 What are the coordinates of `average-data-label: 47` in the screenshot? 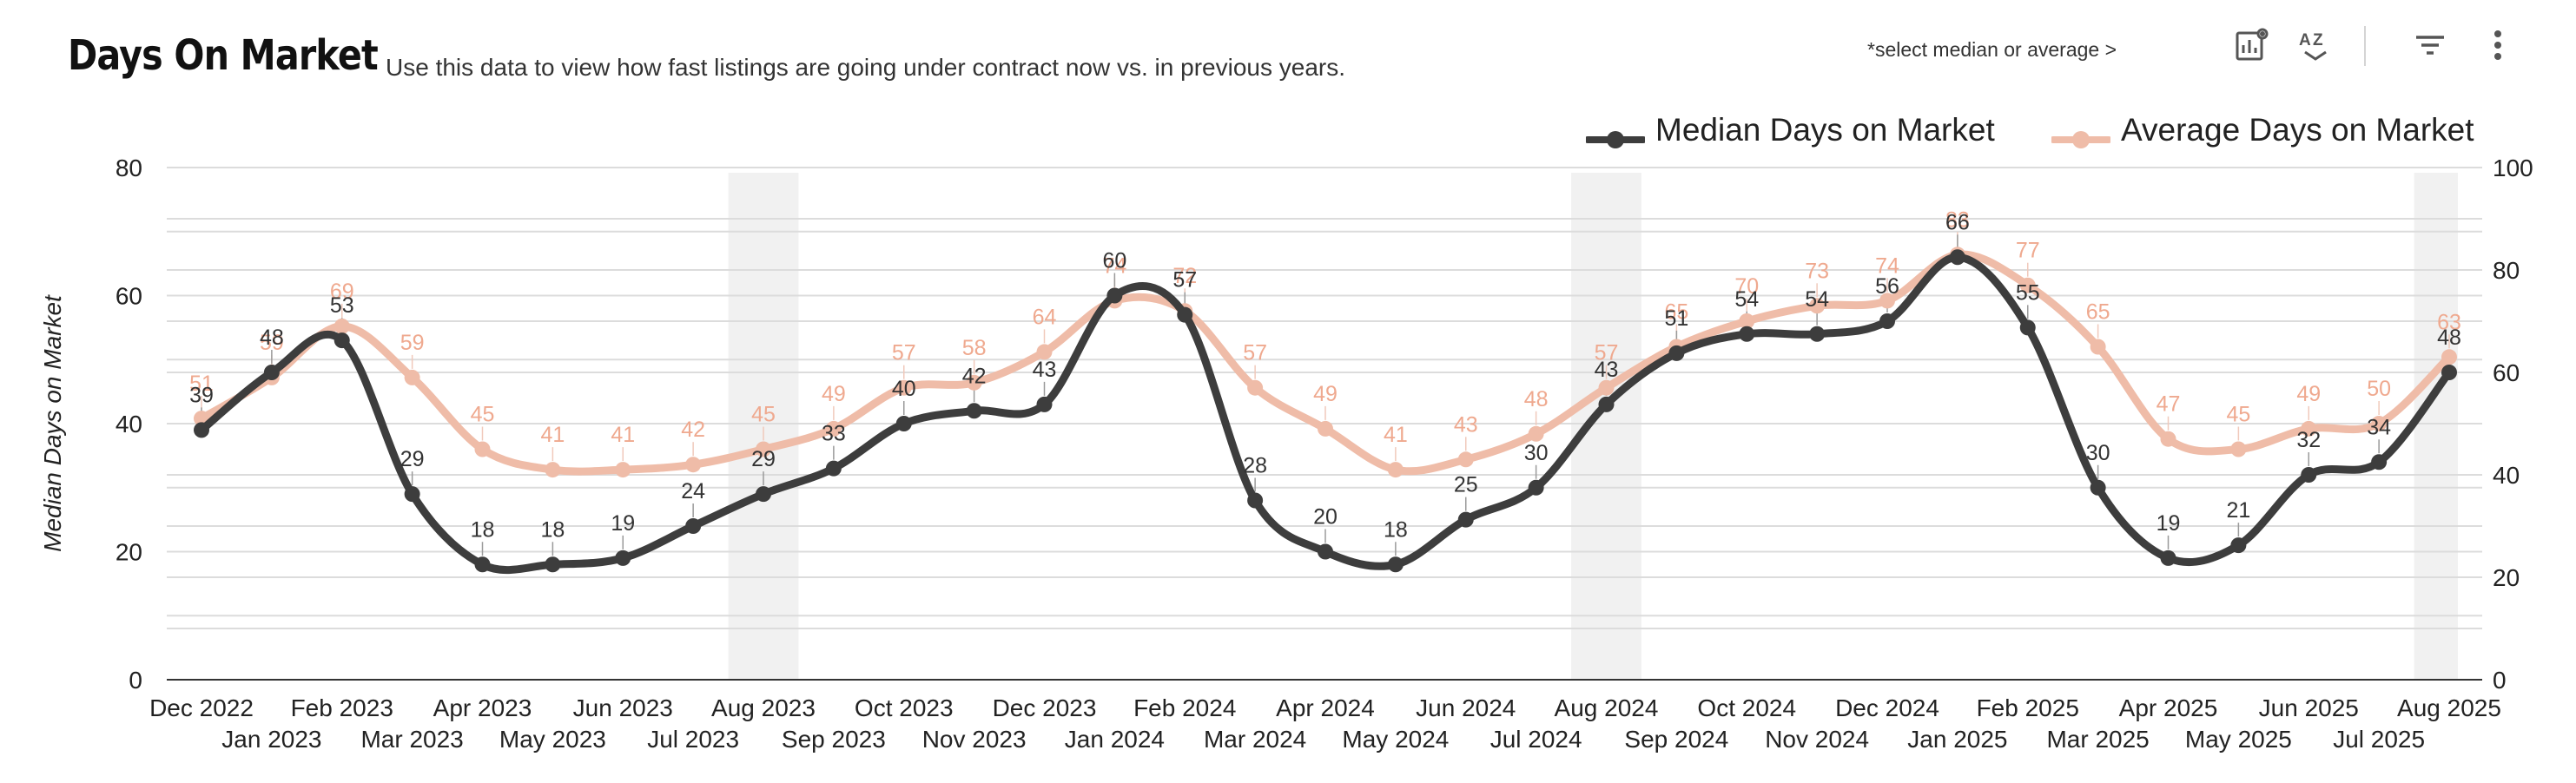 It's located at (2169, 404).